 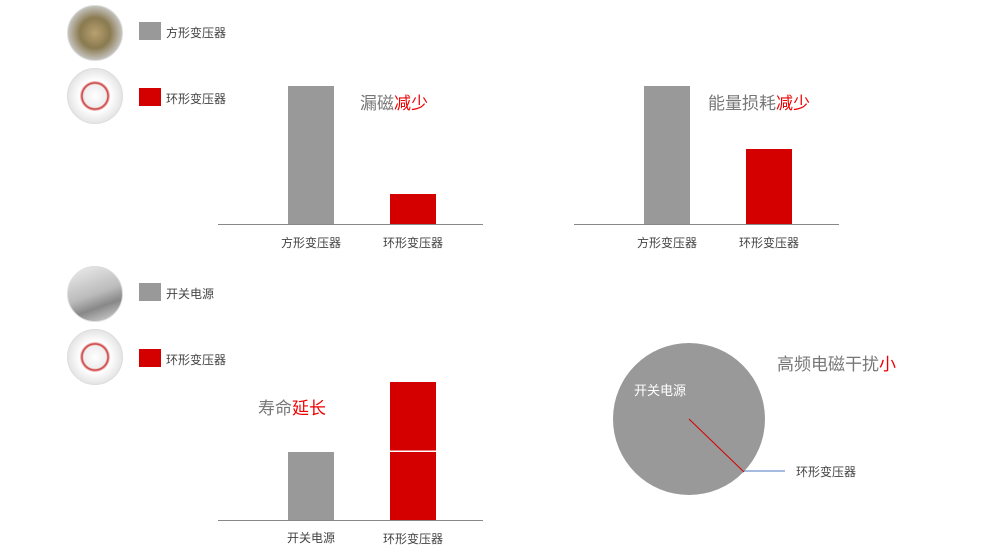 What do you see at coordinates (292, 409) in the screenshot?
I see `chart-title: 寿命延长` at bounding box center [292, 409].